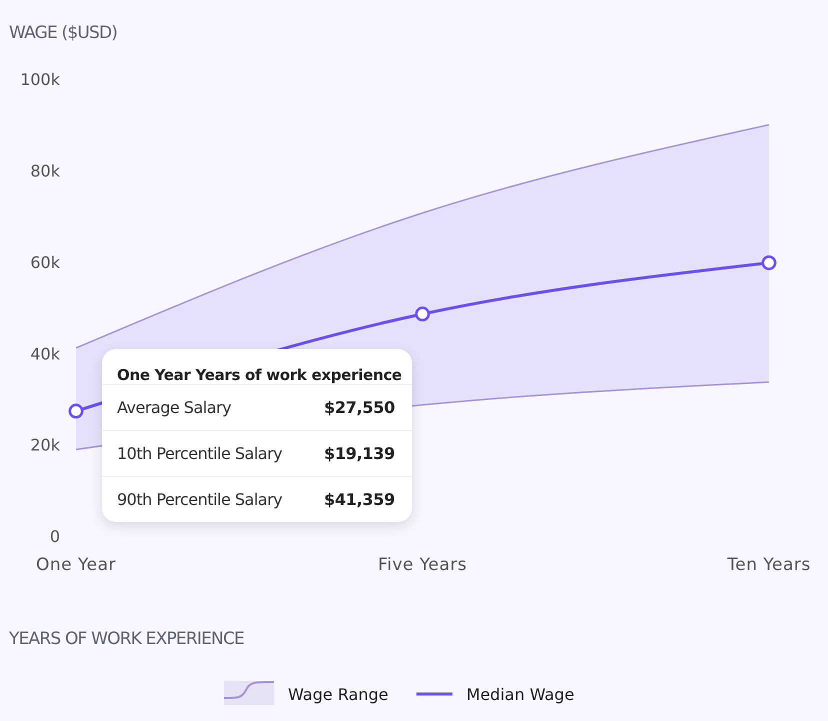 The image size is (828, 721). I want to click on y-axis-title: WAGE ($USD), so click(63, 33).